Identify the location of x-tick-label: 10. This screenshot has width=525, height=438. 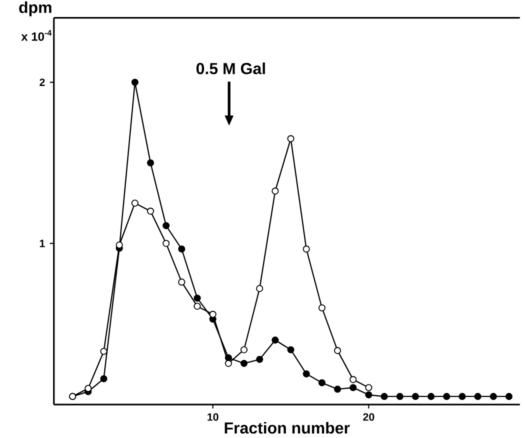
(213, 417).